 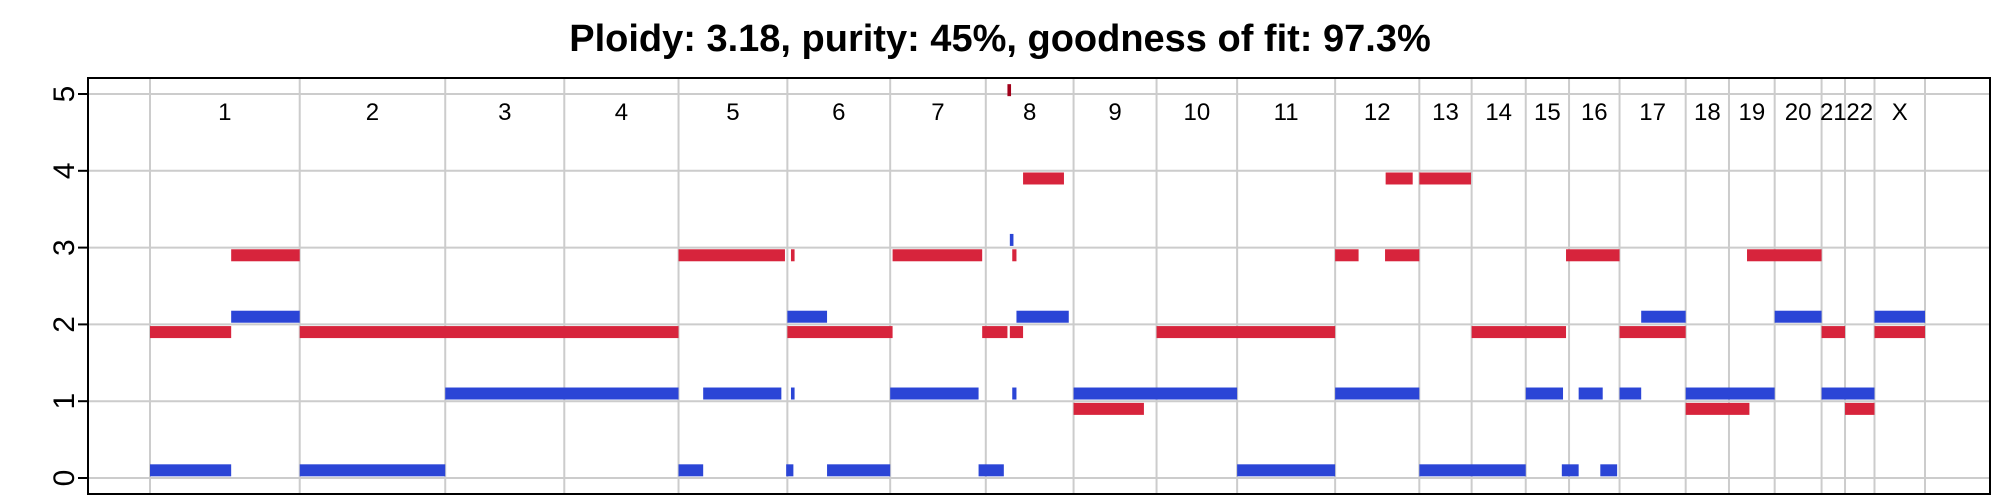 What do you see at coordinates (1063, 112) in the screenshot?
I see `chromosome-labels: 1 2 3 4 5 6 7 8 9 10 11 12 13 14 15 16 17 18 19 20 21 22 X` at bounding box center [1063, 112].